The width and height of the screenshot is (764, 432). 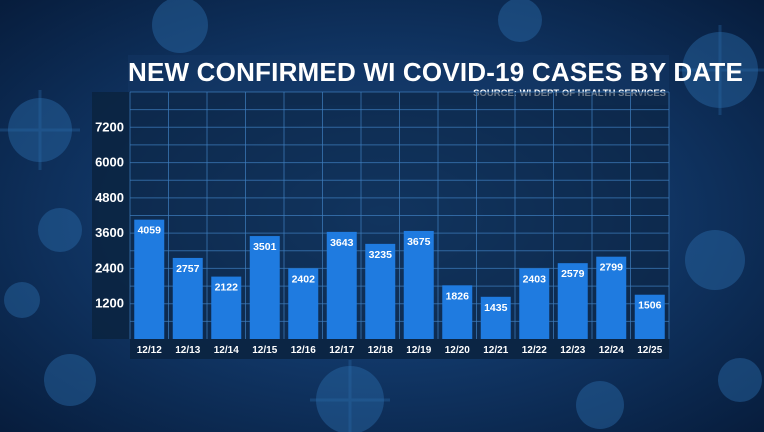 What do you see at coordinates (109, 197) in the screenshot?
I see `y-tick-label: 4800` at bounding box center [109, 197].